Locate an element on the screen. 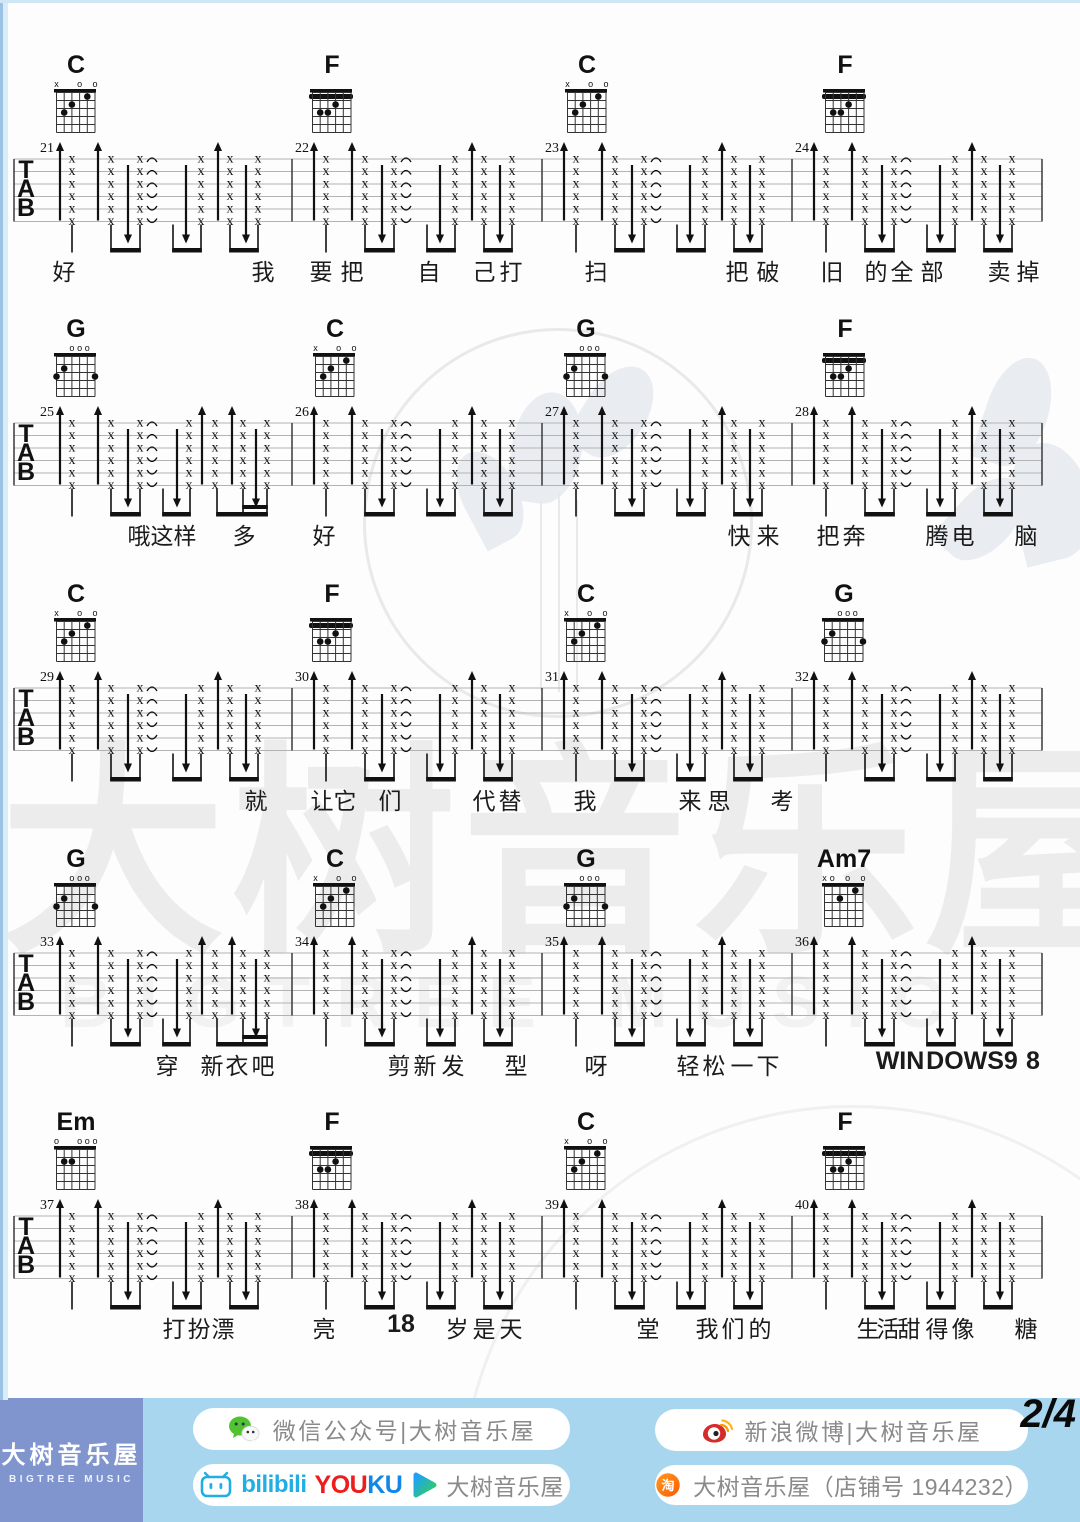  svg-text: A is located at coordinates (26, 718).